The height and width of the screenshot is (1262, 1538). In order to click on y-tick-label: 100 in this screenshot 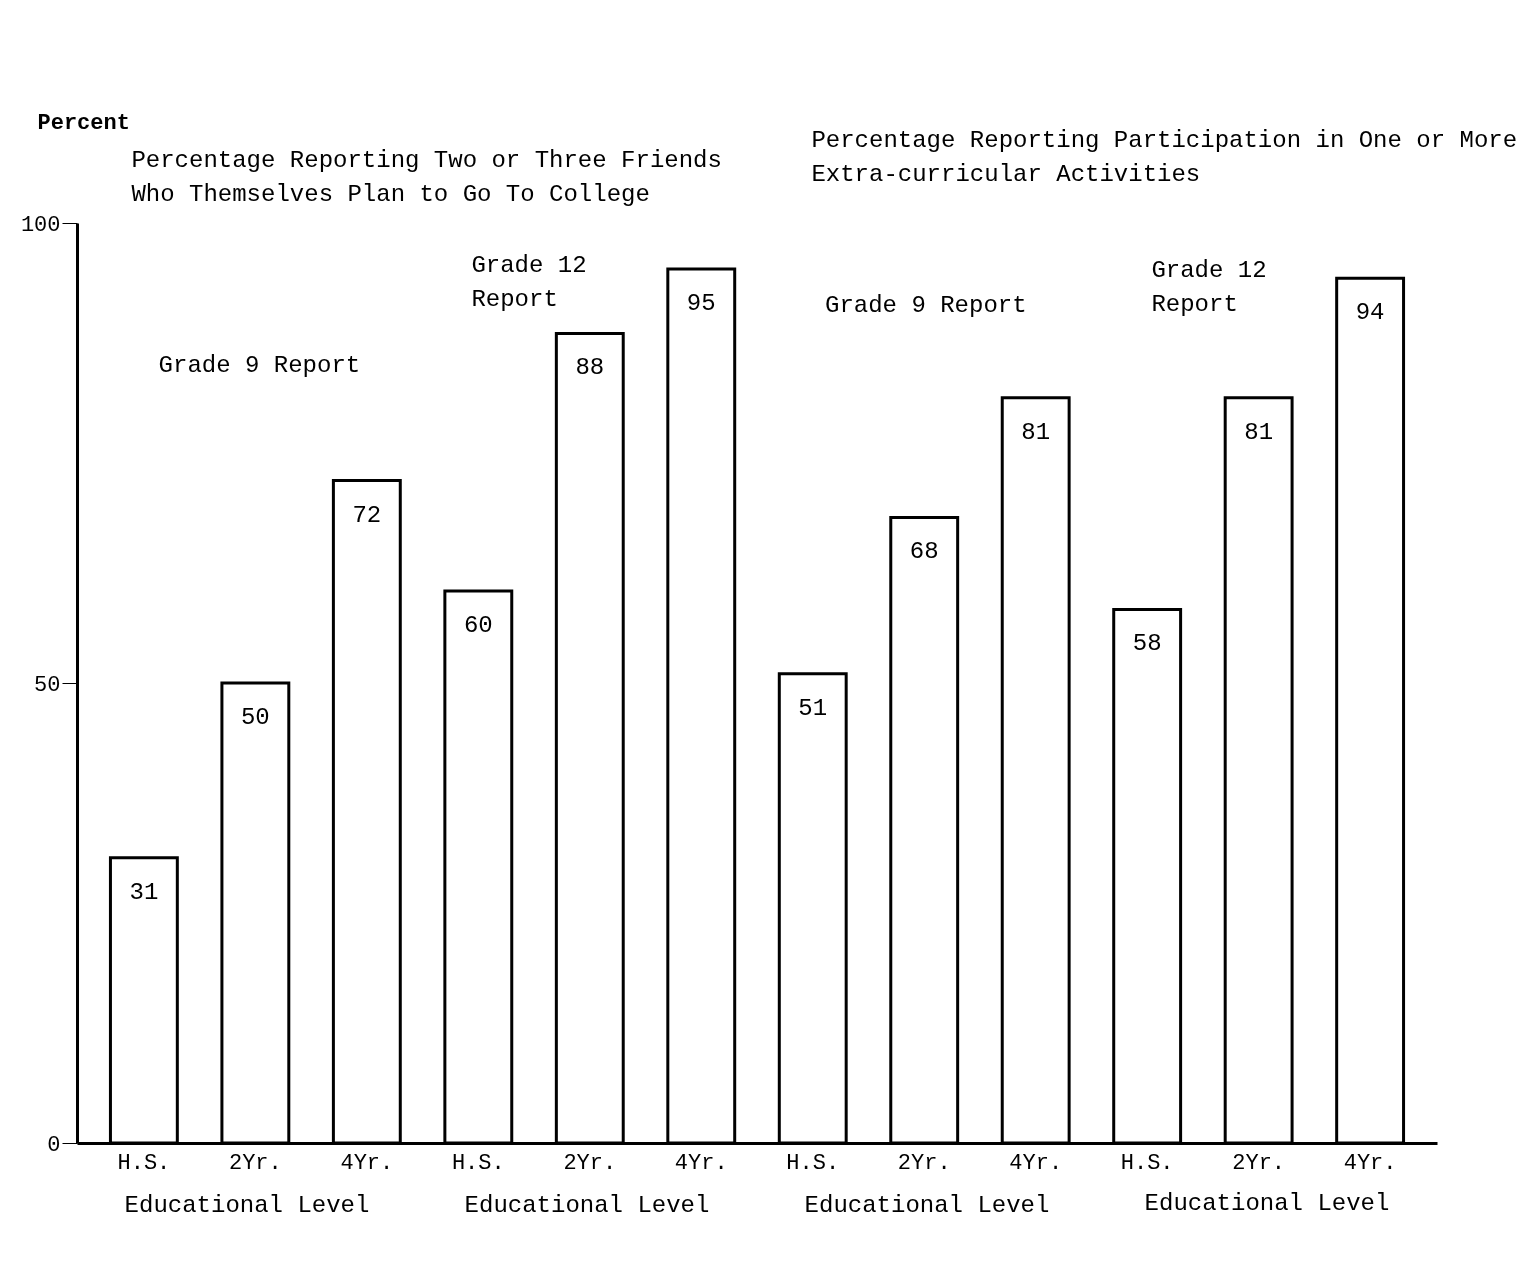, I will do `click(40, 225)`.